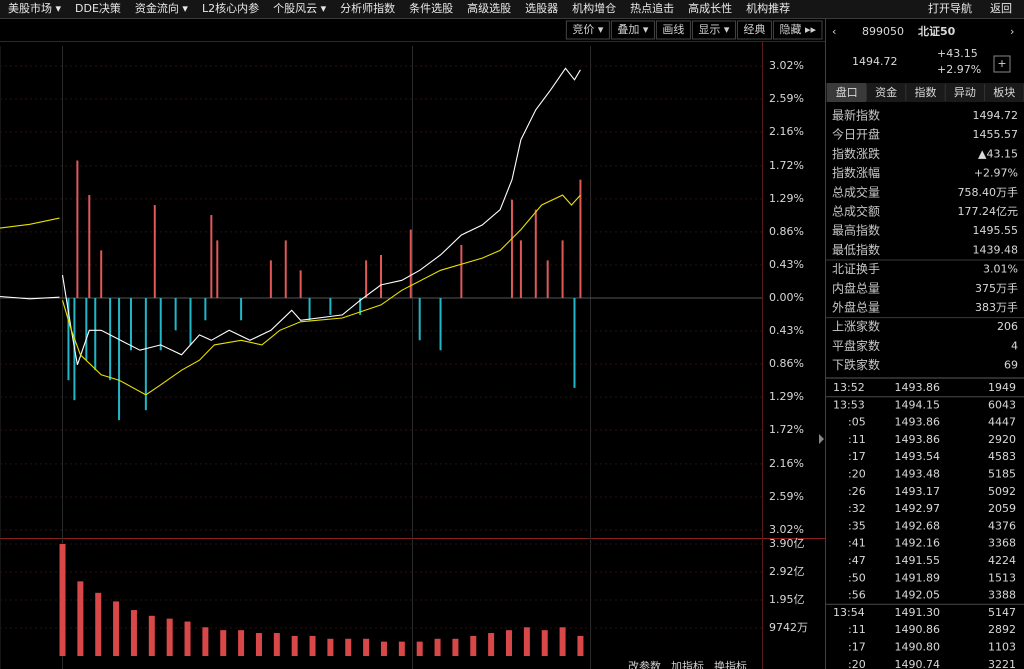 The height and width of the screenshot is (669, 1024). I want to click on menu-item: 打开导航, so click(950, 8).